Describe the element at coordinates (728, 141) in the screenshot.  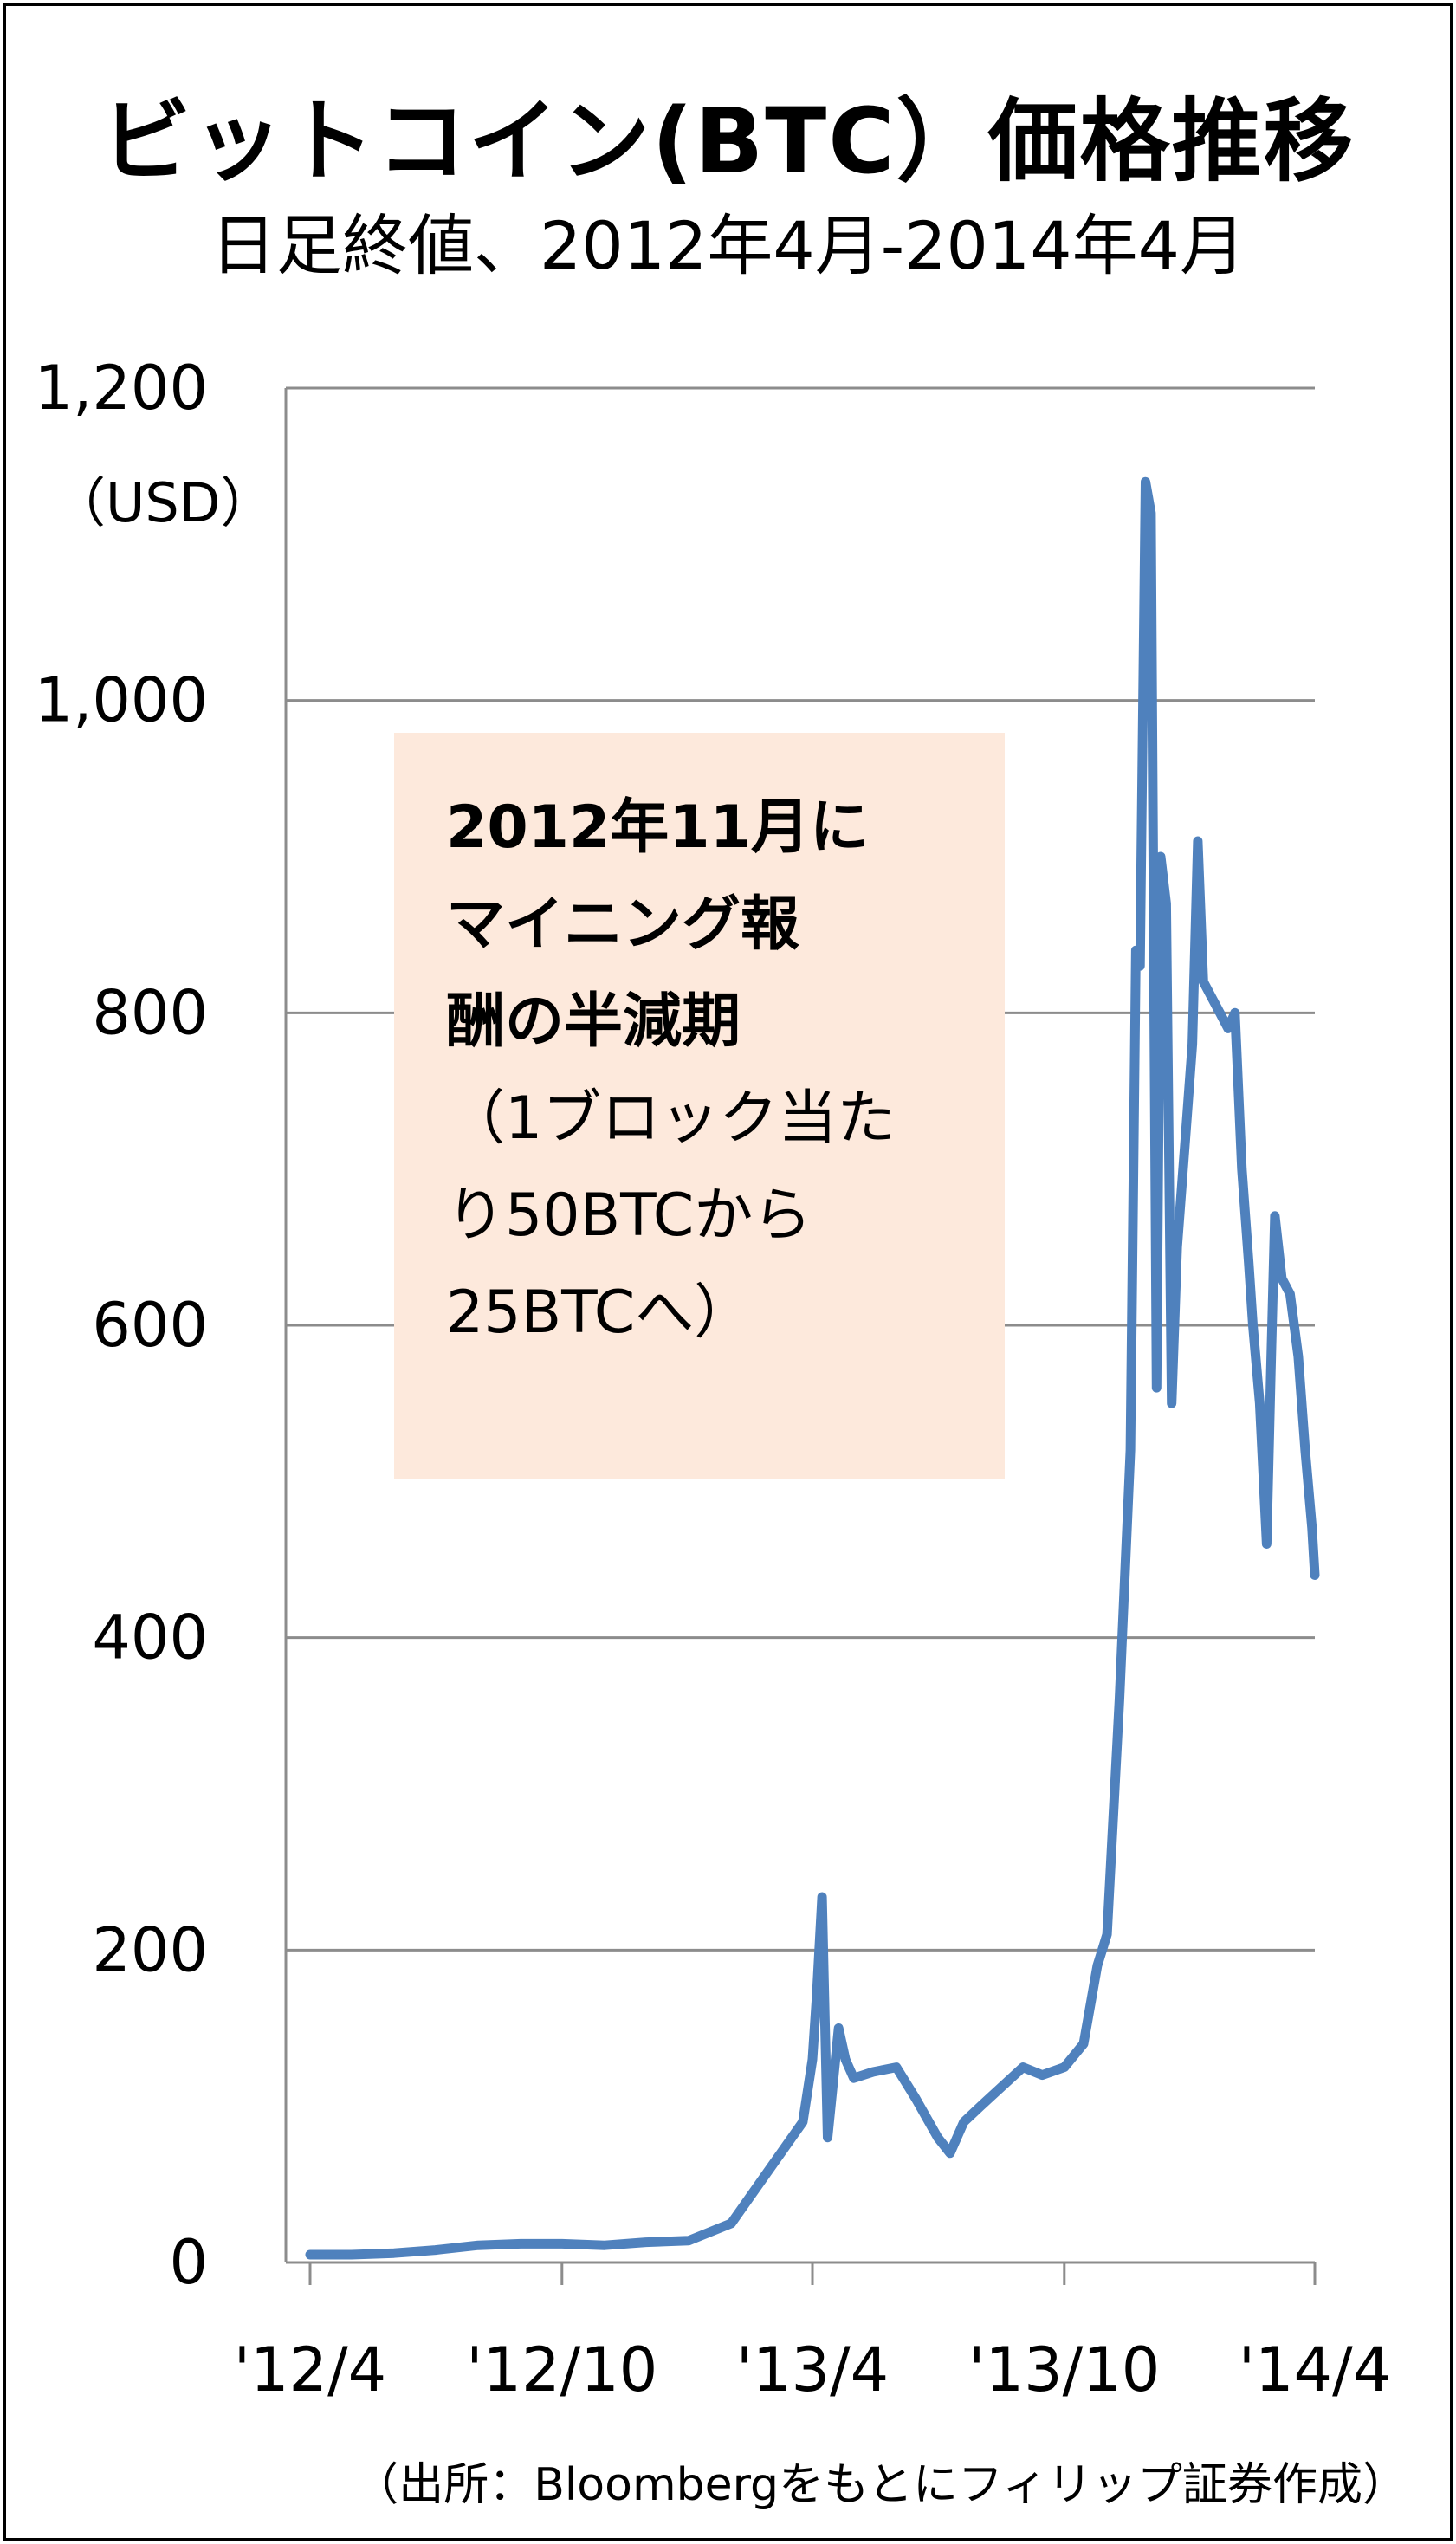
I see `chart-title: ビットコイン(BTC）価格推移` at that location.